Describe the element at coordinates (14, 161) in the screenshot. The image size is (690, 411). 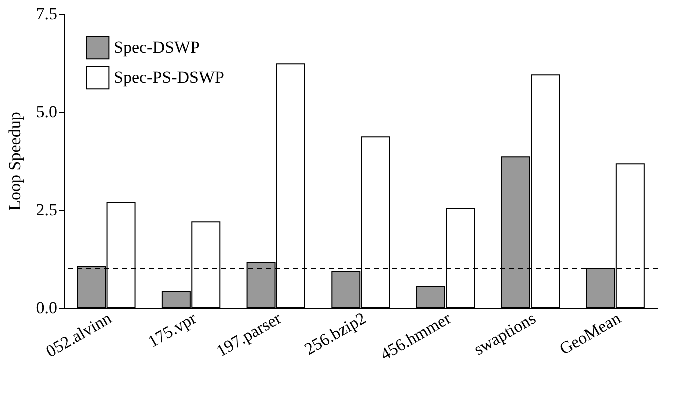
I see `y-axis-title: Loop Speedup` at that location.